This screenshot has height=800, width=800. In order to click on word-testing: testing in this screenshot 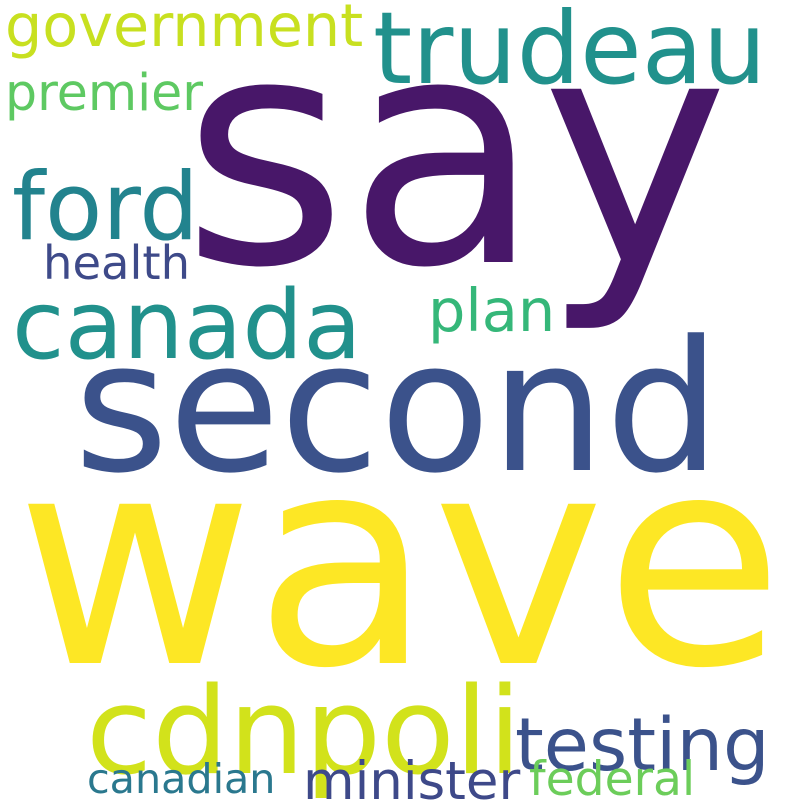, I will do `click(642, 745)`.